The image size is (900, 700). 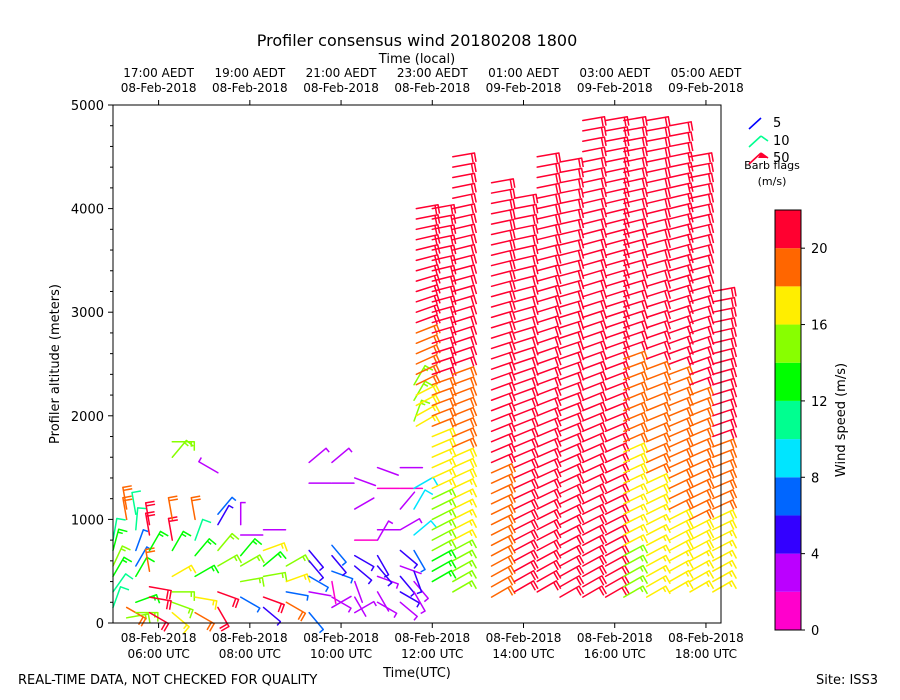 What do you see at coordinates (772, 181) in the screenshot?
I see `barb-legend-units: (m/s)` at bounding box center [772, 181].